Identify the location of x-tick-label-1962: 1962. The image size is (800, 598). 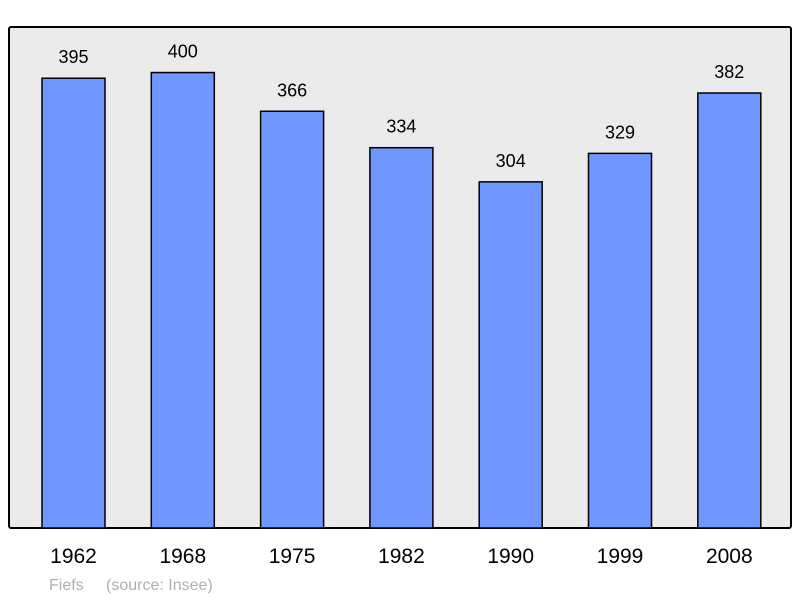
(73, 556).